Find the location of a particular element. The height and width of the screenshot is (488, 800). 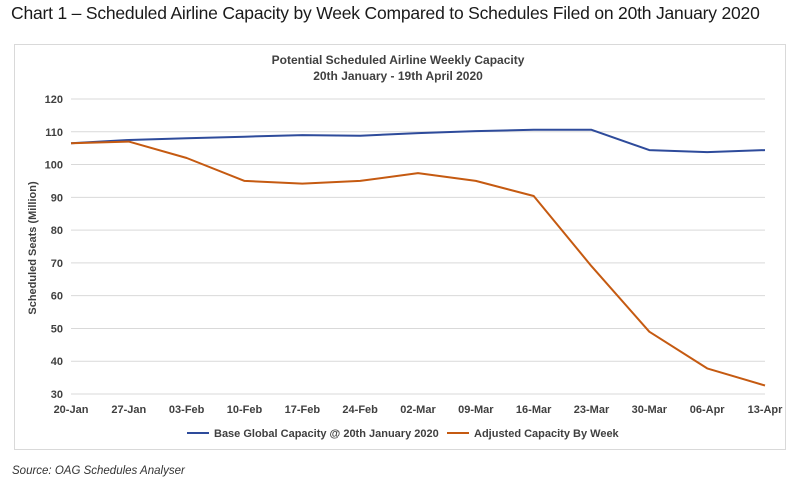

y-tick-label: 110 is located at coordinates (54, 133).